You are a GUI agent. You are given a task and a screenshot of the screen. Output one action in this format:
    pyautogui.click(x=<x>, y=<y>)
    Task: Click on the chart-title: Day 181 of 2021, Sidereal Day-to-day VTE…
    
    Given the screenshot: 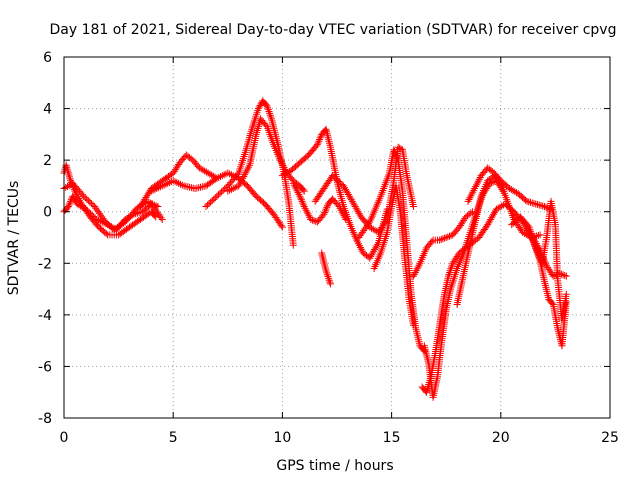 What is the action you would take?
    pyautogui.click(x=333, y=30)
    